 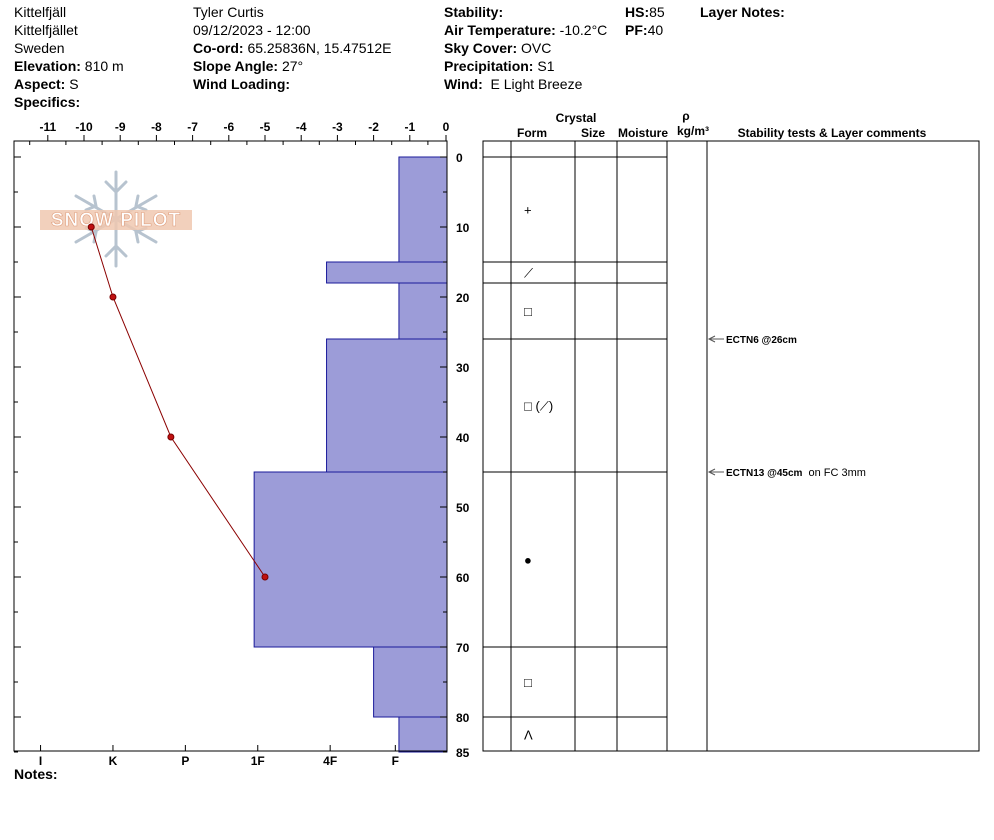 What do you see at coordinates (39, 48) in the screenshot?
I see `country-name: Sweden` at bounding box center [39, 48].